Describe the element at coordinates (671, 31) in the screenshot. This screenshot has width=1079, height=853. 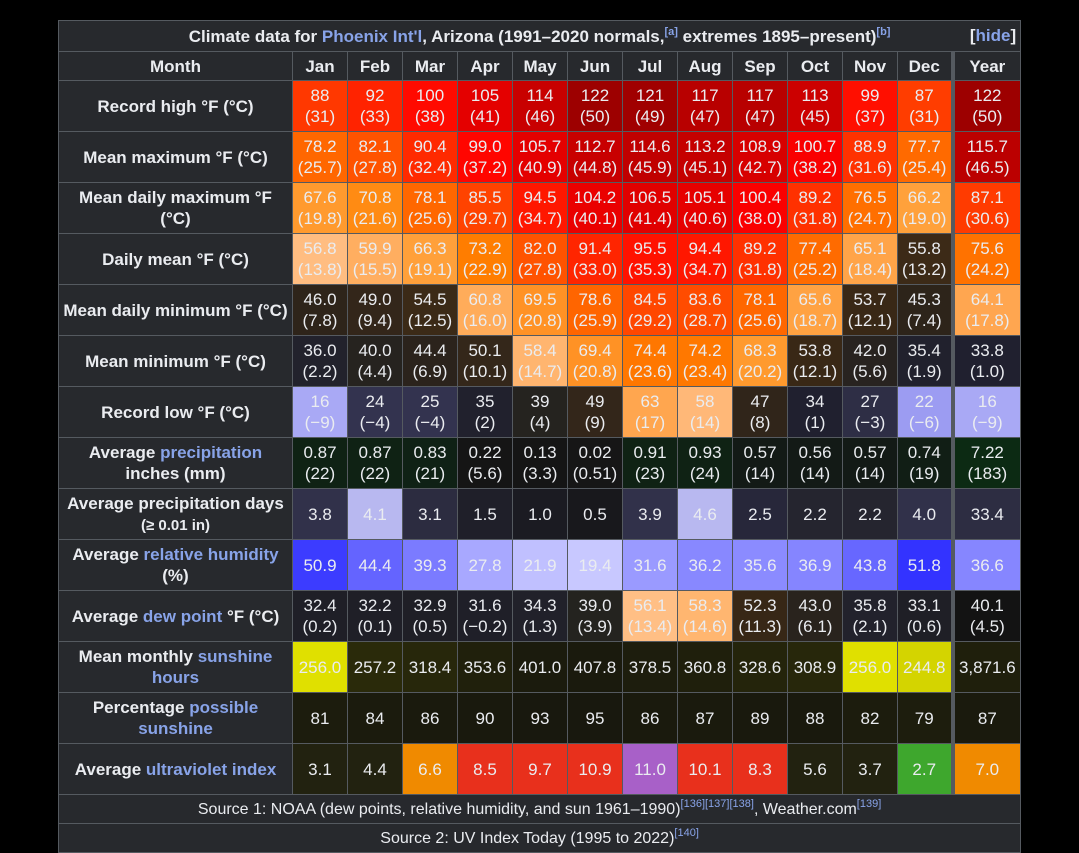
I see `ref-a-link: [a]` at that location.